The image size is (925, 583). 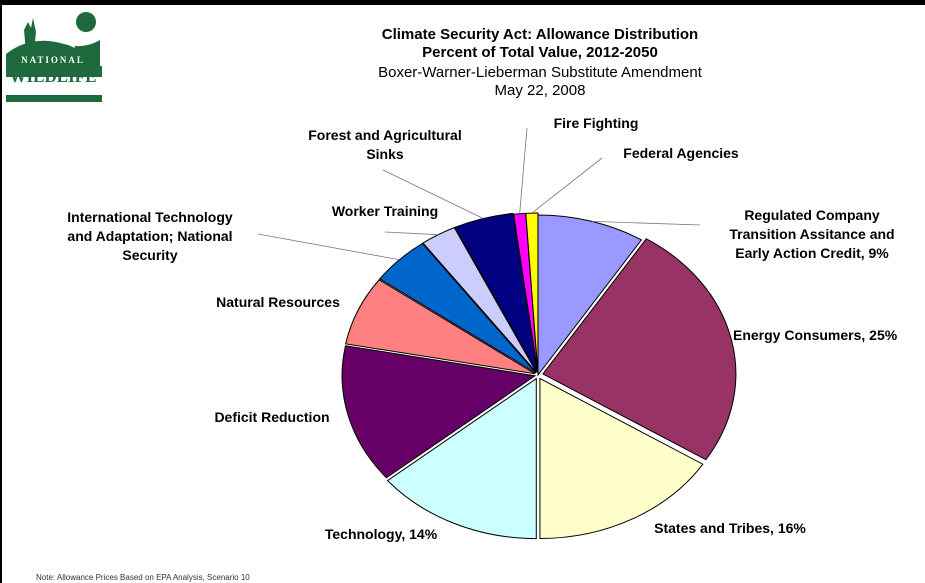 What do you see at coordinates (621, 458) in the screenshot?
I see `pie-slice-states` at bounding box center [621, 458].